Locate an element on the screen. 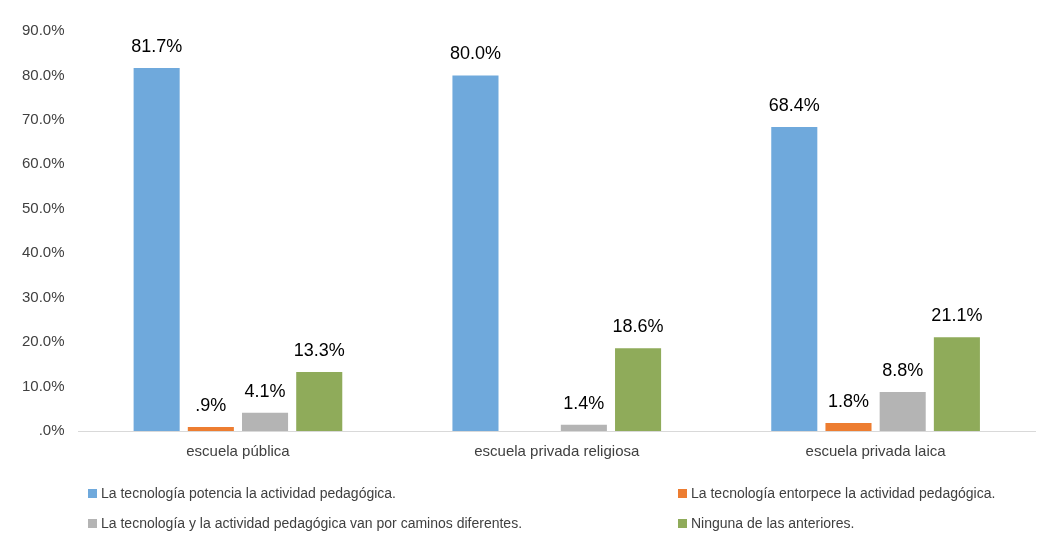 Image resolution: width=1047 pixels, height=537 pixels. data-label: 21.1% is located at coordinates (957, 315).